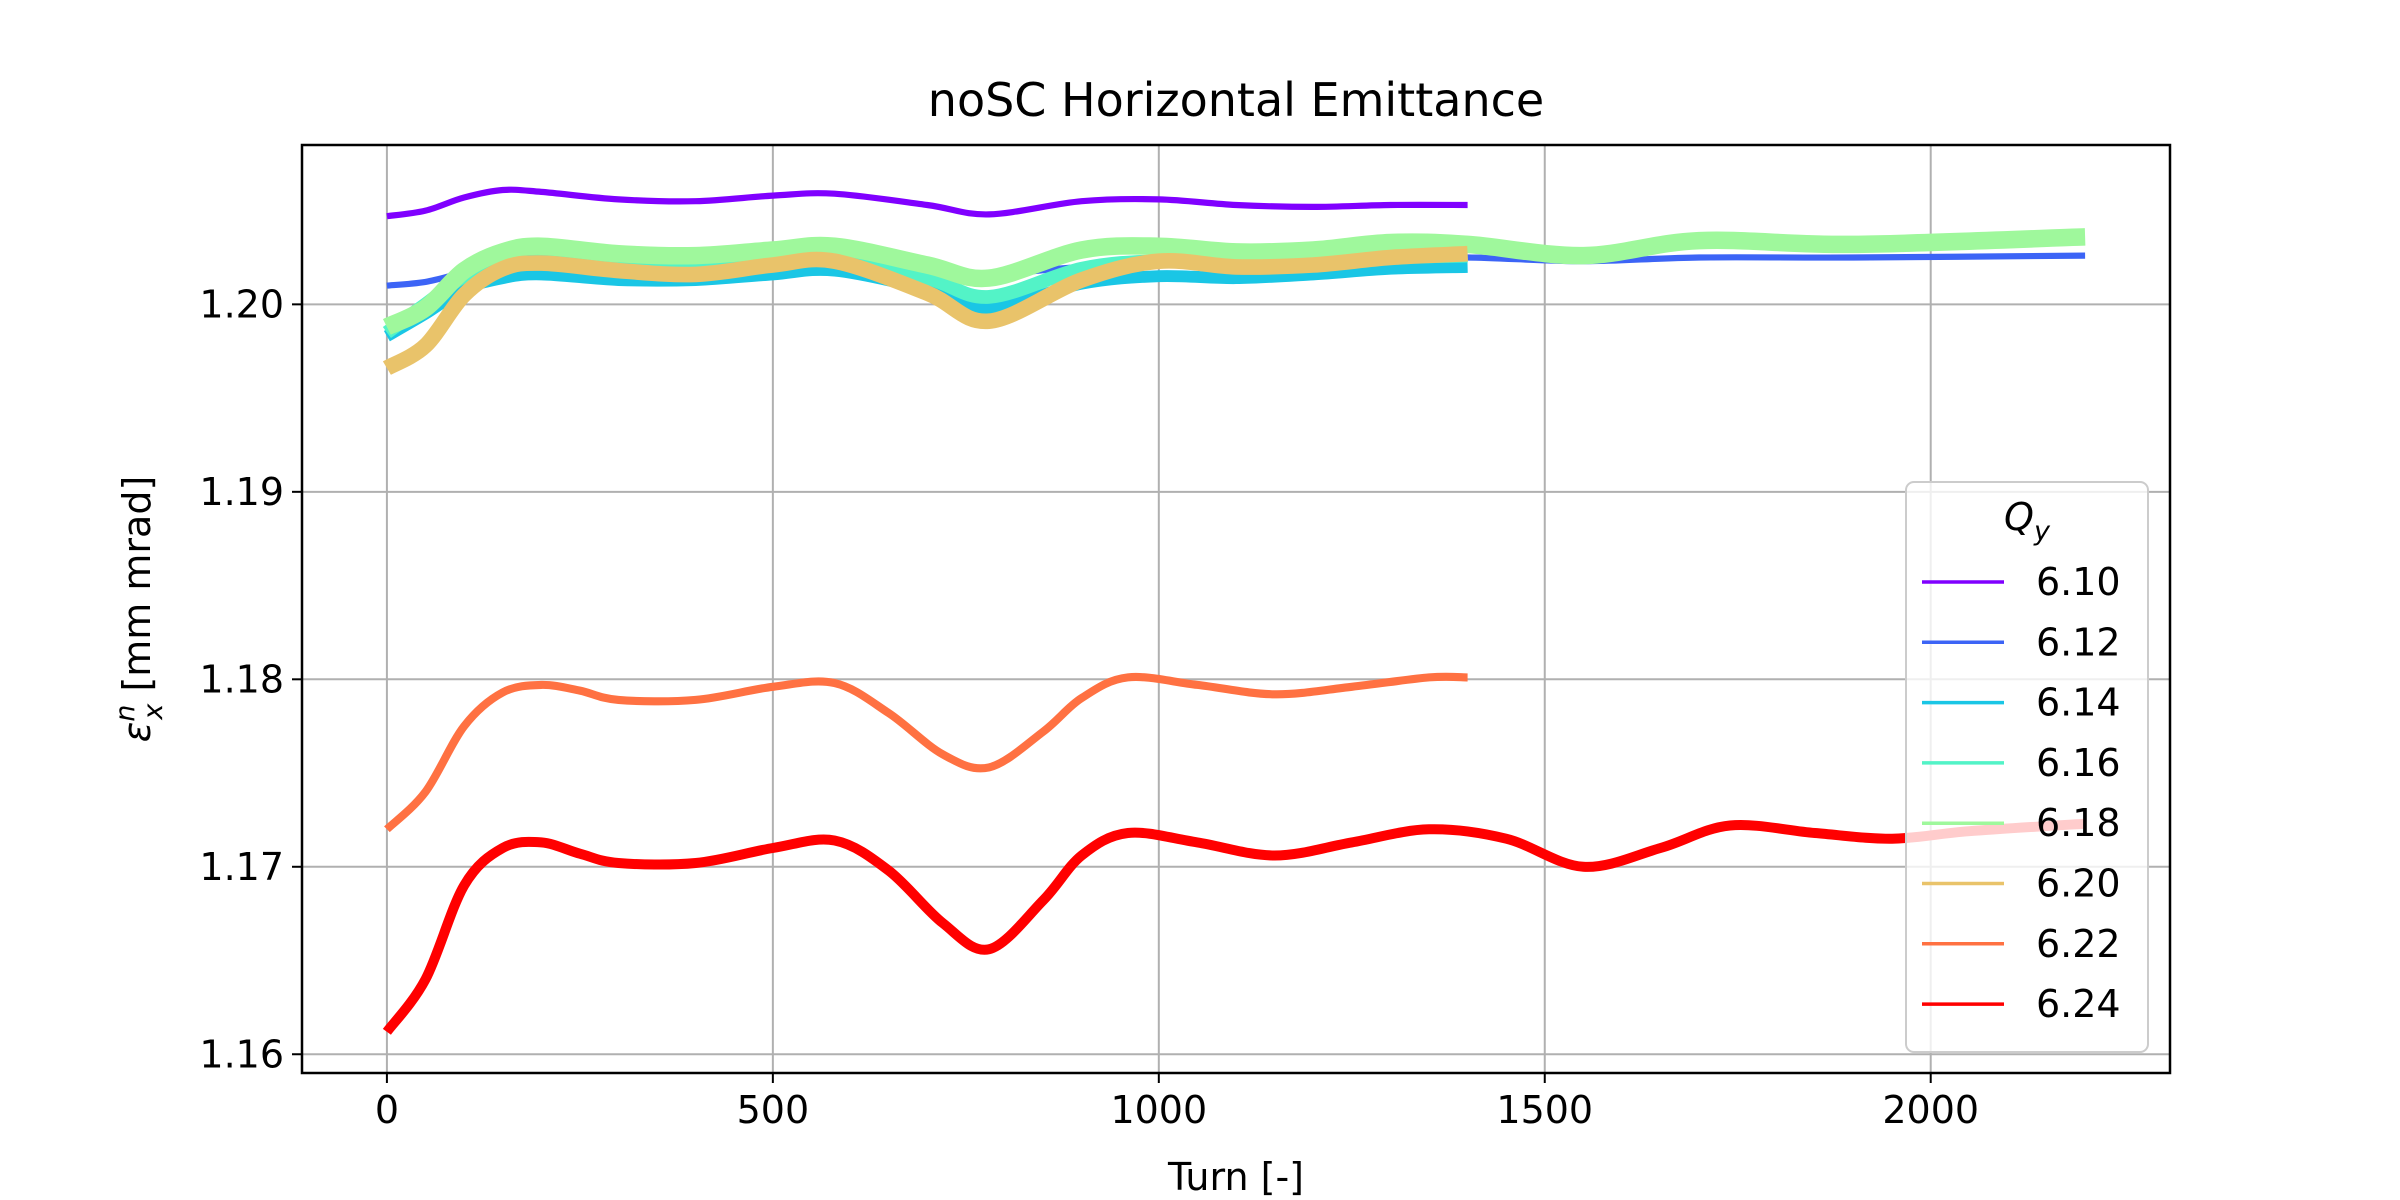 This screenshot has width=2400, height=1200. Describe the element at coordinates (2078, 884) in the screenshot. I see `legend-label: 6.20` at that location.